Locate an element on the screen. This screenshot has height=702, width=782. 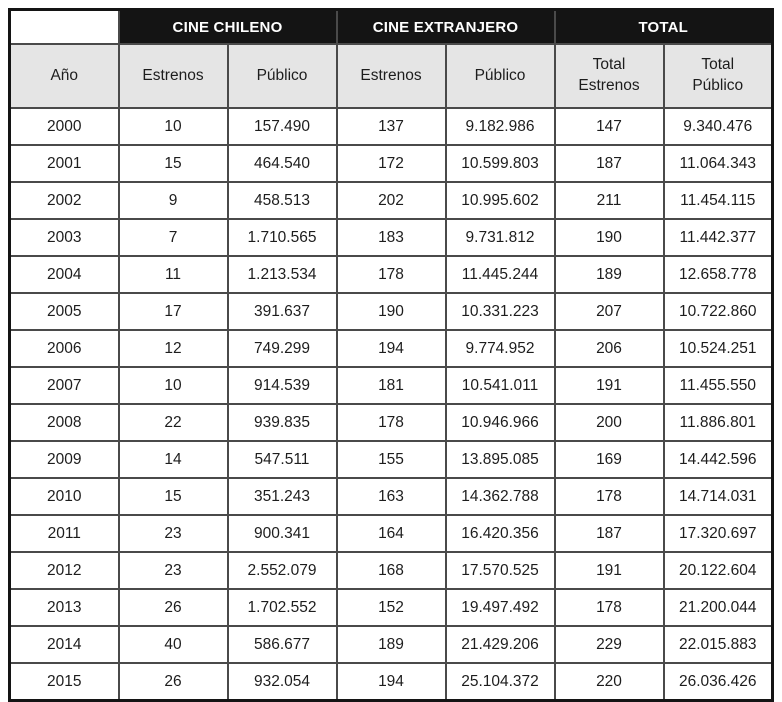
cell-ano: 2007 is located at coordinates (64, 385).